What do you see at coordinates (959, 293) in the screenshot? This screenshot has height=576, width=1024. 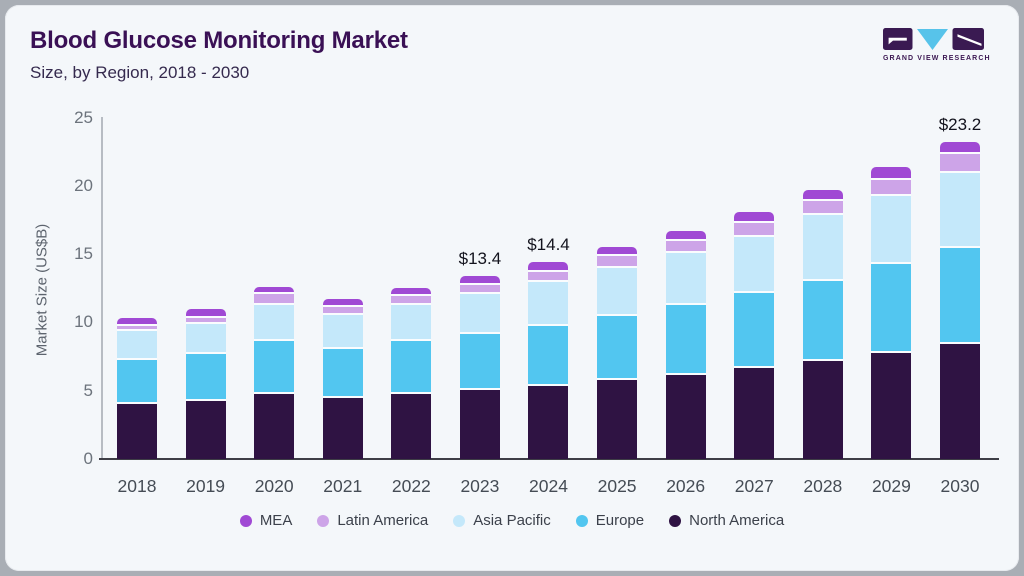 I see `bar-segment-europe-2030` at bounding box center [959, 293].